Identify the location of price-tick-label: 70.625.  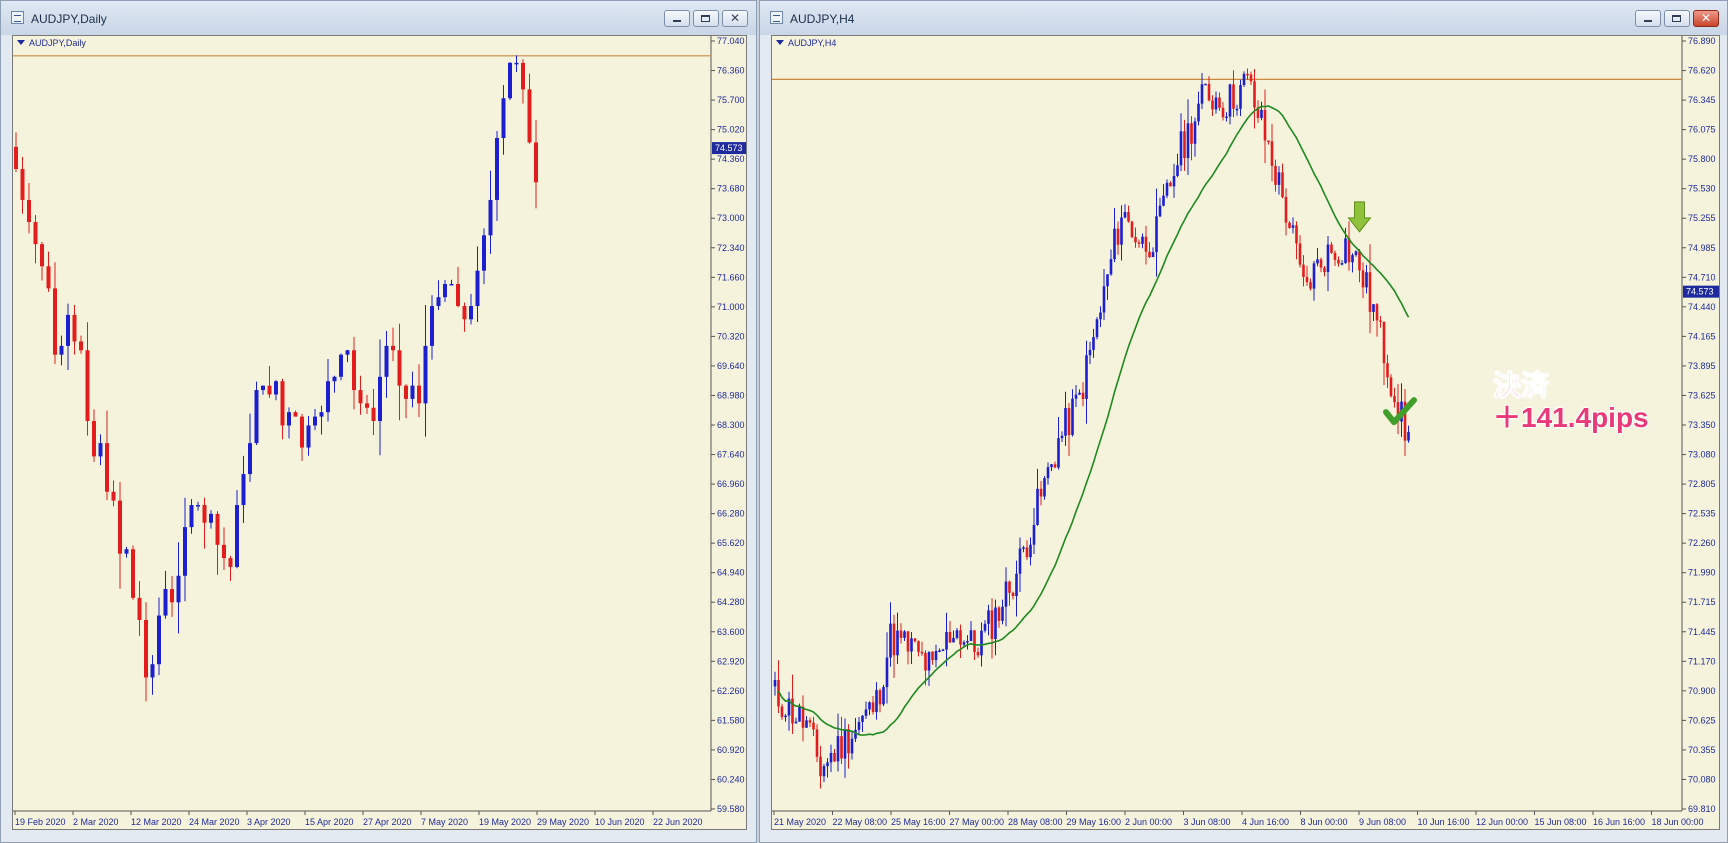
(1702, 720).